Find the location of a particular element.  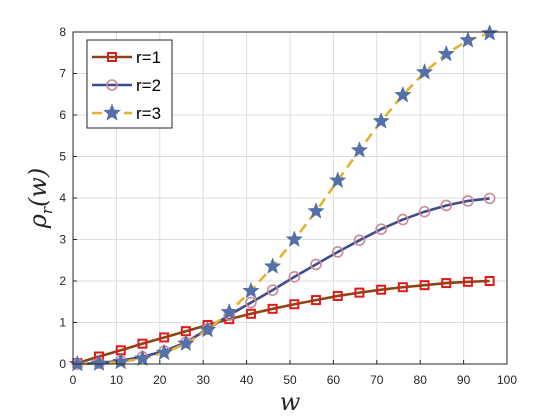

y-axis-label-sub: r is located at coordinates (47, 210).